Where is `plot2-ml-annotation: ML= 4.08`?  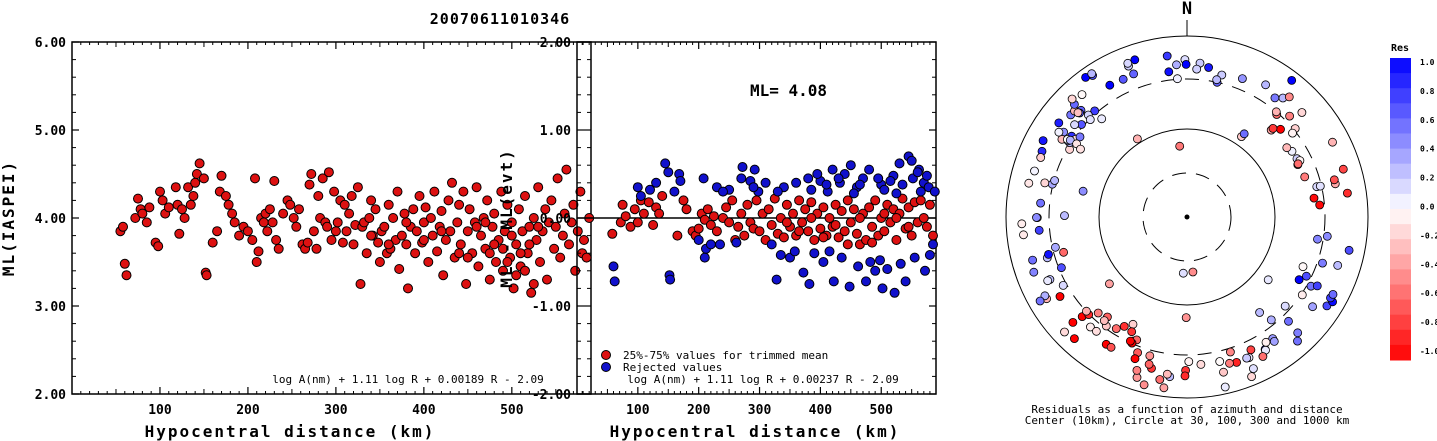
plot2-ml-annotation: ML= 4.08 is located at coordinates (788, 90).